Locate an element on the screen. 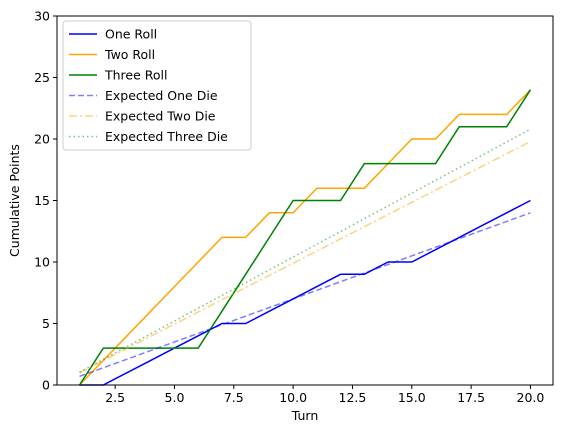  y-tick-label: 25 is located at coordinates (42, 77).